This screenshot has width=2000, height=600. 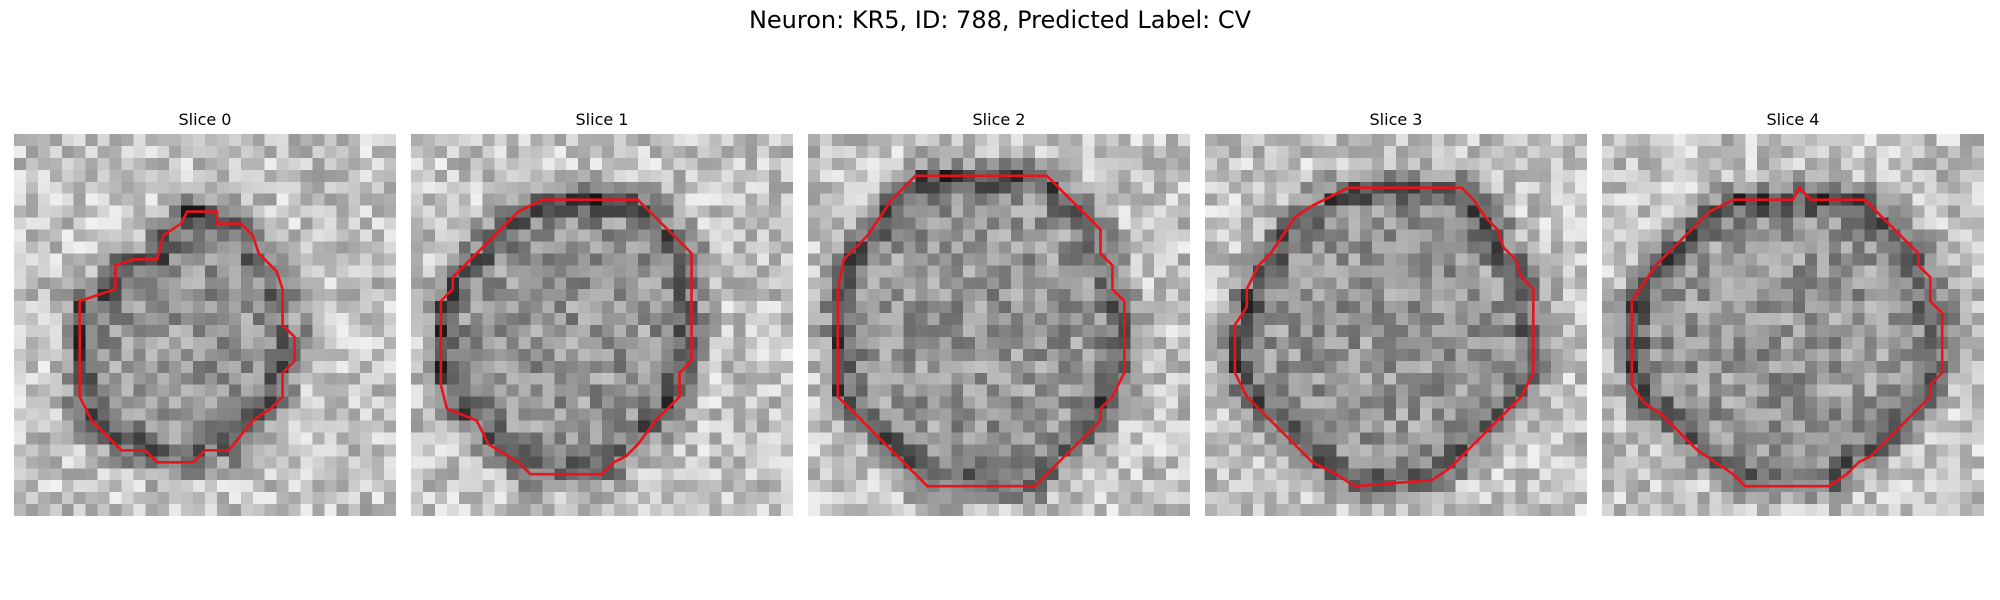 I want to click on slice-panel-3: Slice 3, so click(x=1396, y=313).